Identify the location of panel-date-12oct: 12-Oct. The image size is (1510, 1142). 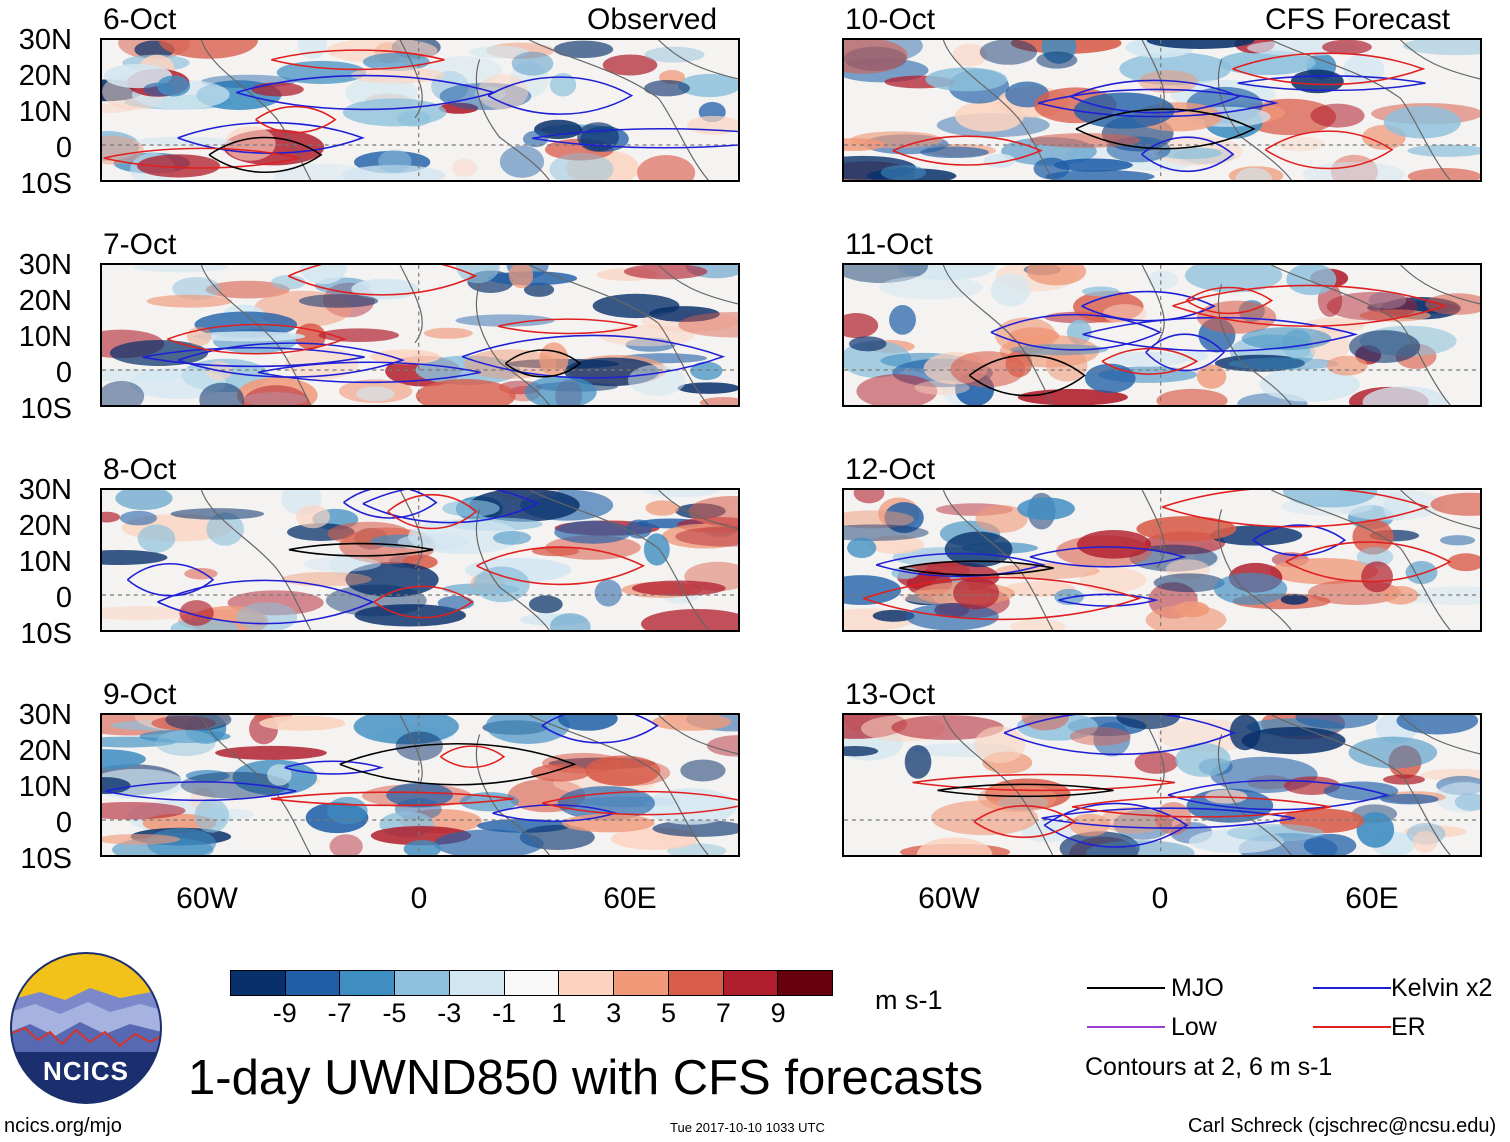
(890, 469).